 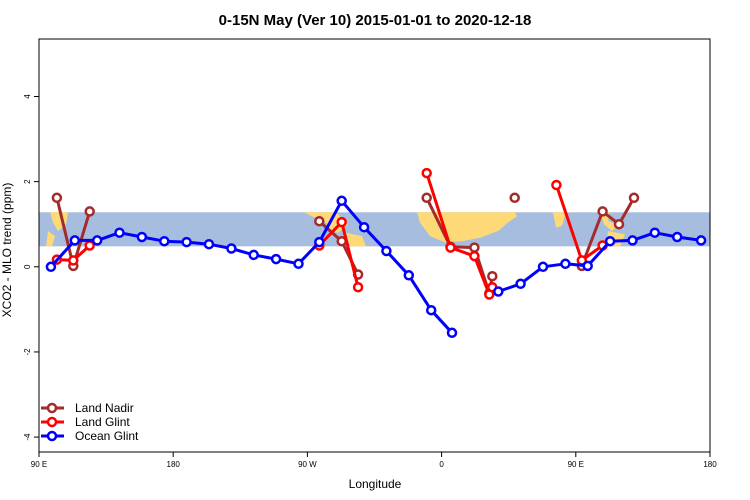 What do you see at coordinates (608, 232) in the screenshot?
I see `land-nadir-line` at bounding box center [608, 232].